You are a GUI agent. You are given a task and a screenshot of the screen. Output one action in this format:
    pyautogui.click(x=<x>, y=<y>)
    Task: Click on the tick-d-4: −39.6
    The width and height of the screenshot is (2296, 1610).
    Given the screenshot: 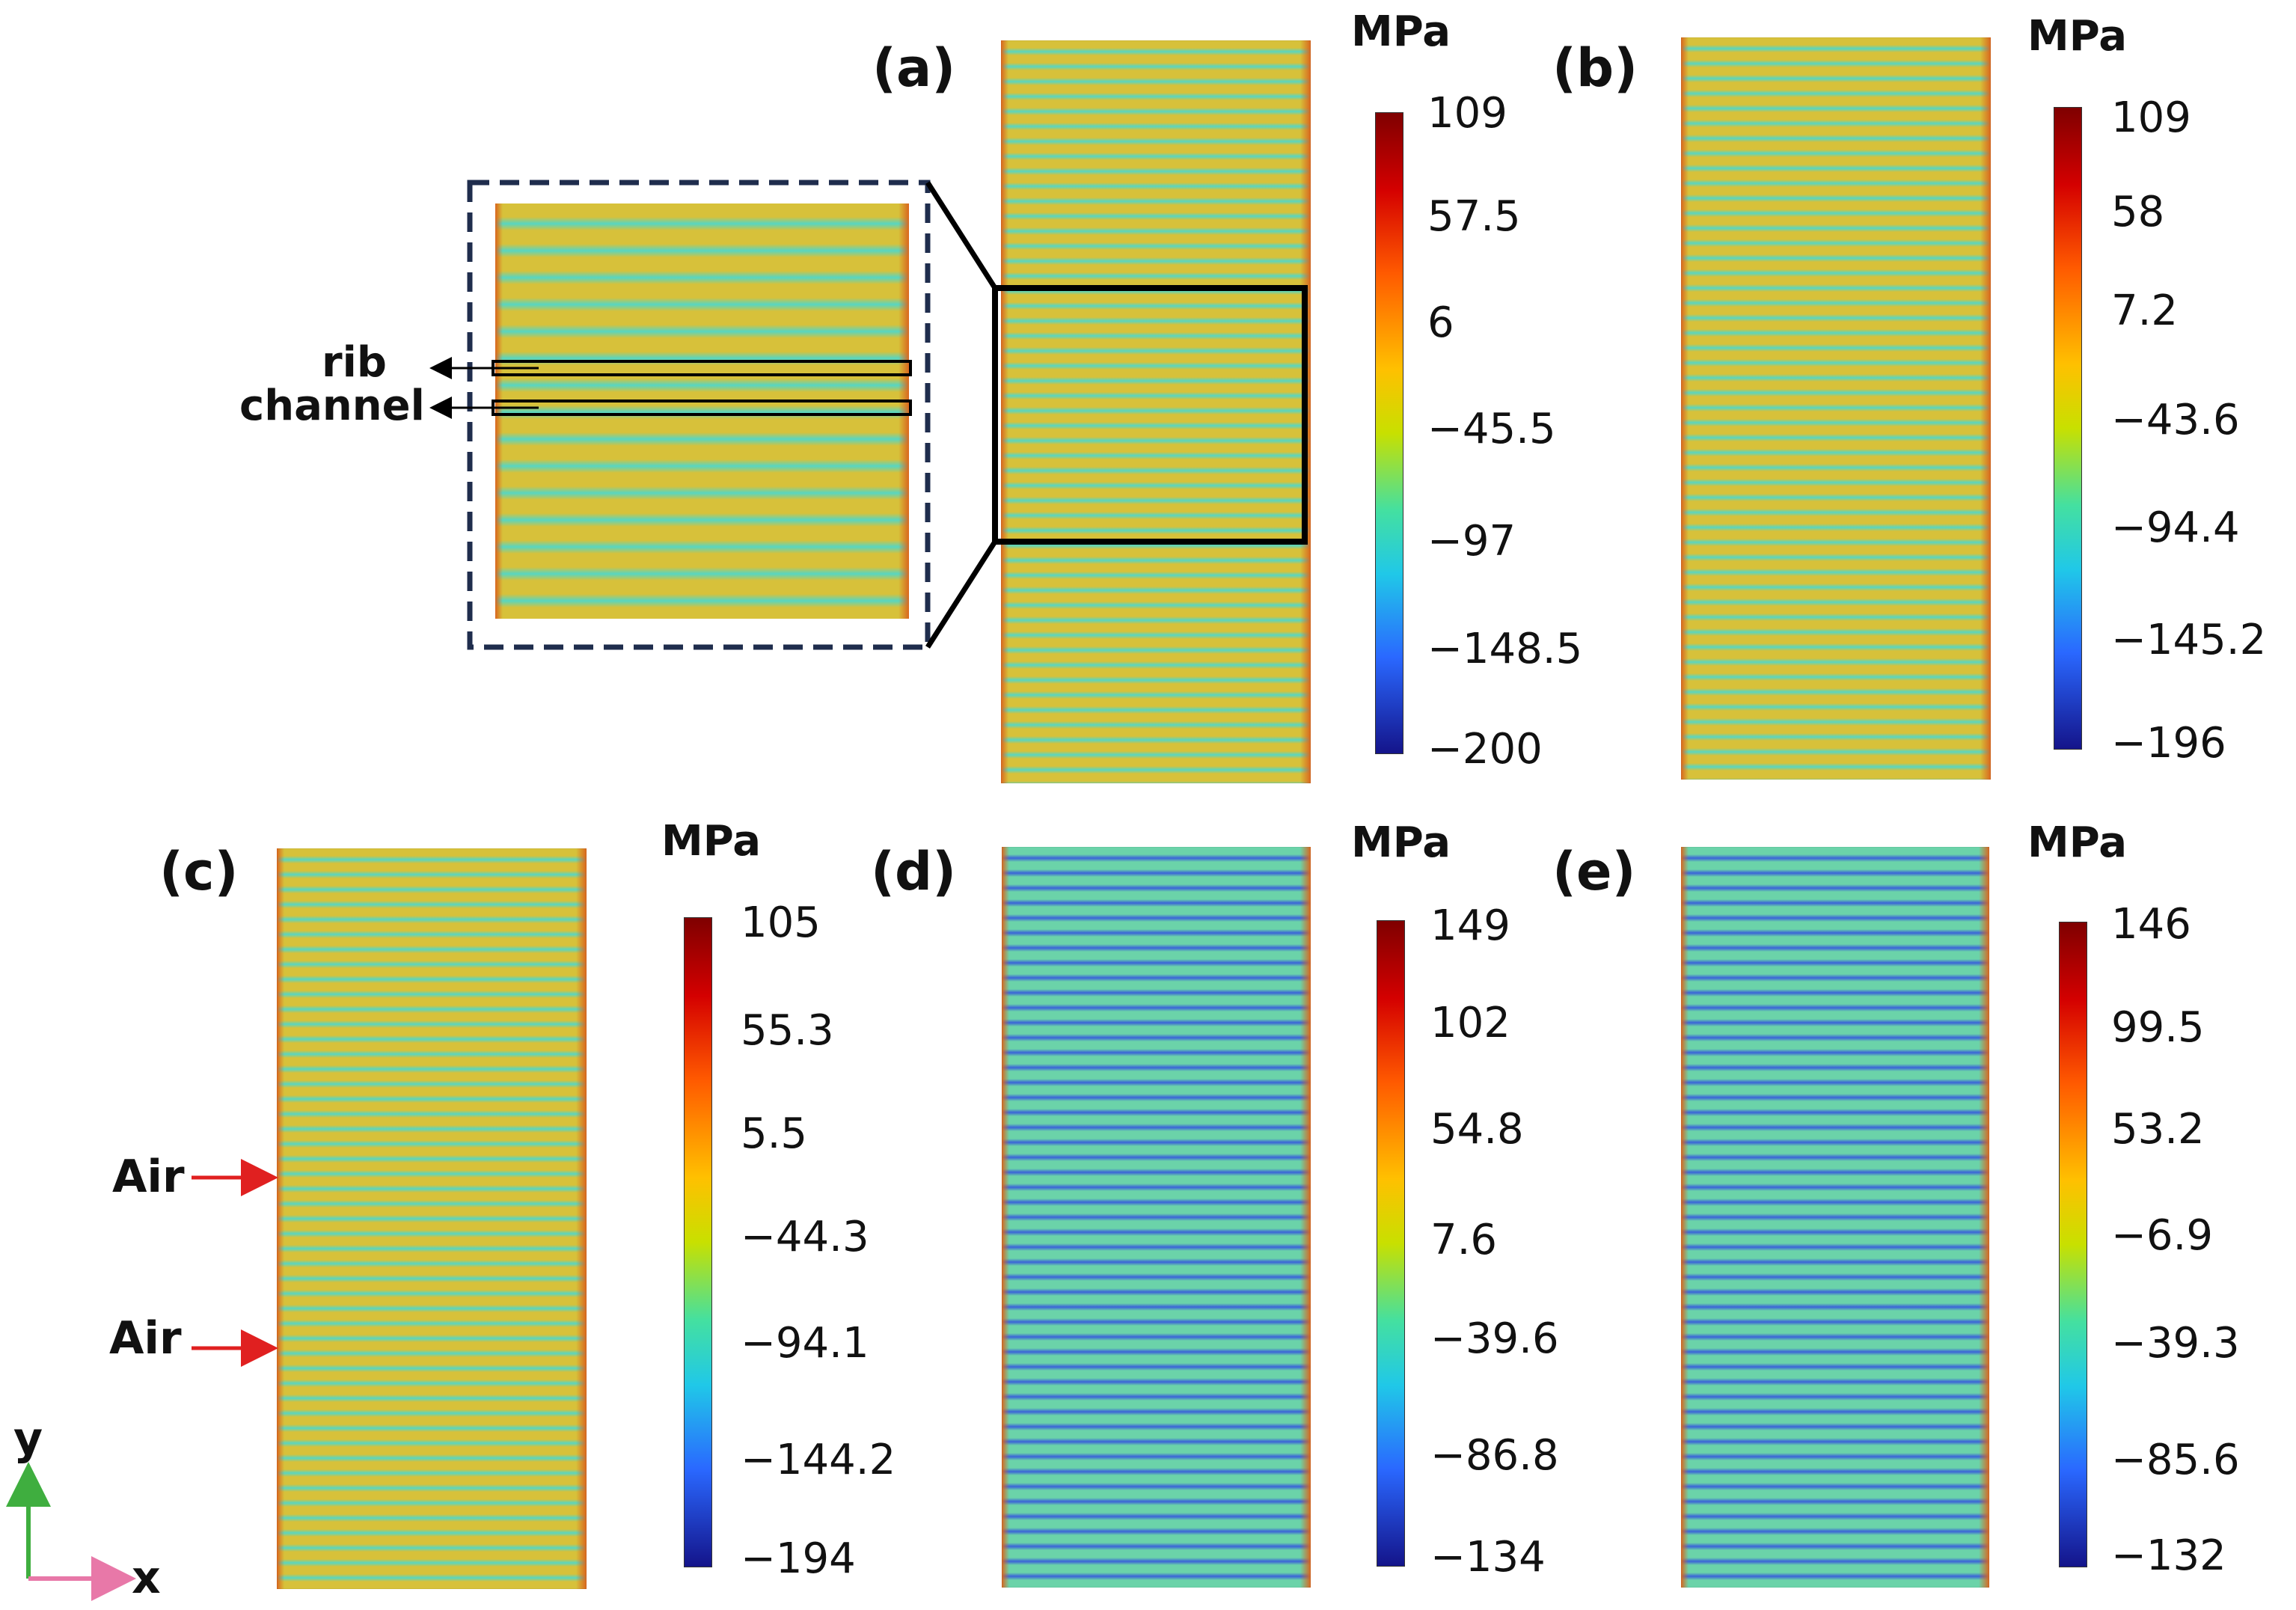 What is the action you would take?
    pyautogui.click(x=1494, y=1338)
    